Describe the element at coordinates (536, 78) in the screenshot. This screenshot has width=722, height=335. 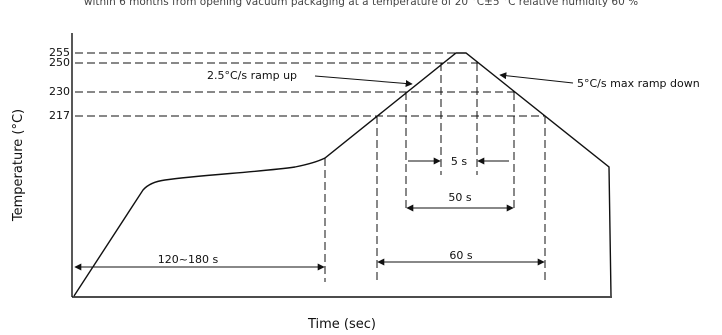
I see `ramp-down-arrow` at that location.